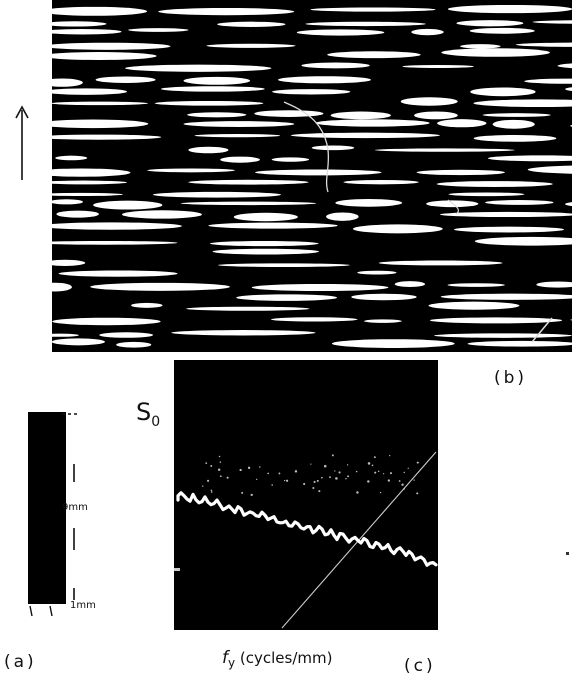  Describe the element at coordinates (22, 142) in the screenshot. I see `up-arrow-icon` at that location.